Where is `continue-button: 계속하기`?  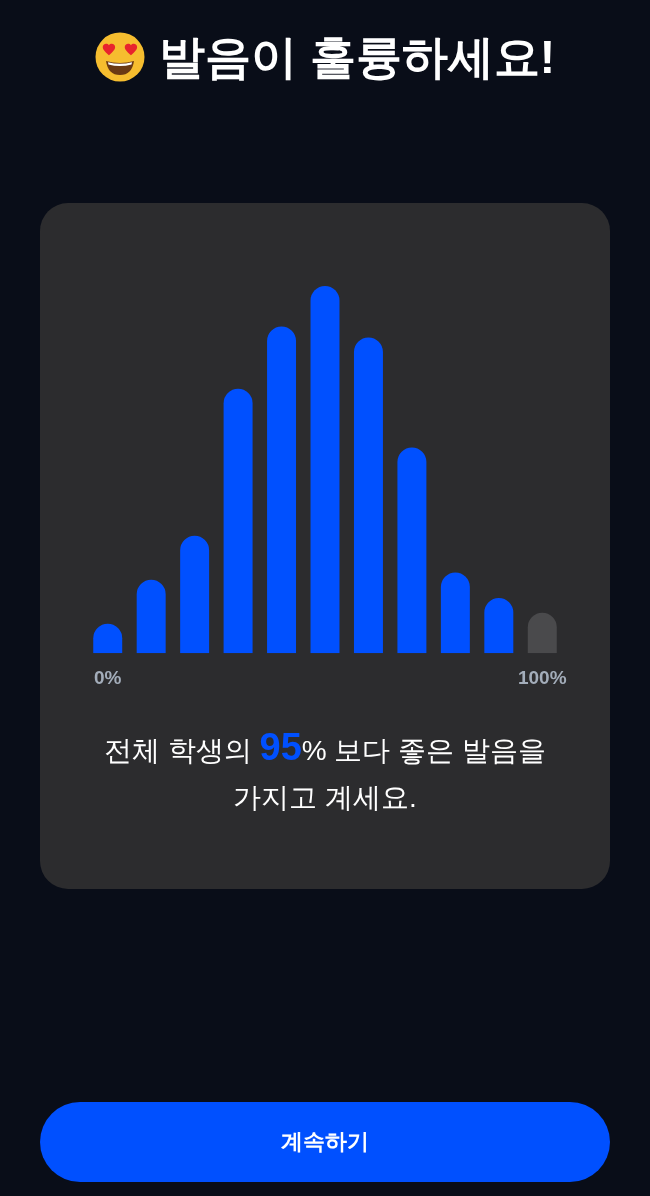
continue-button: 계속하기 is located at coordinates (325, 1142).